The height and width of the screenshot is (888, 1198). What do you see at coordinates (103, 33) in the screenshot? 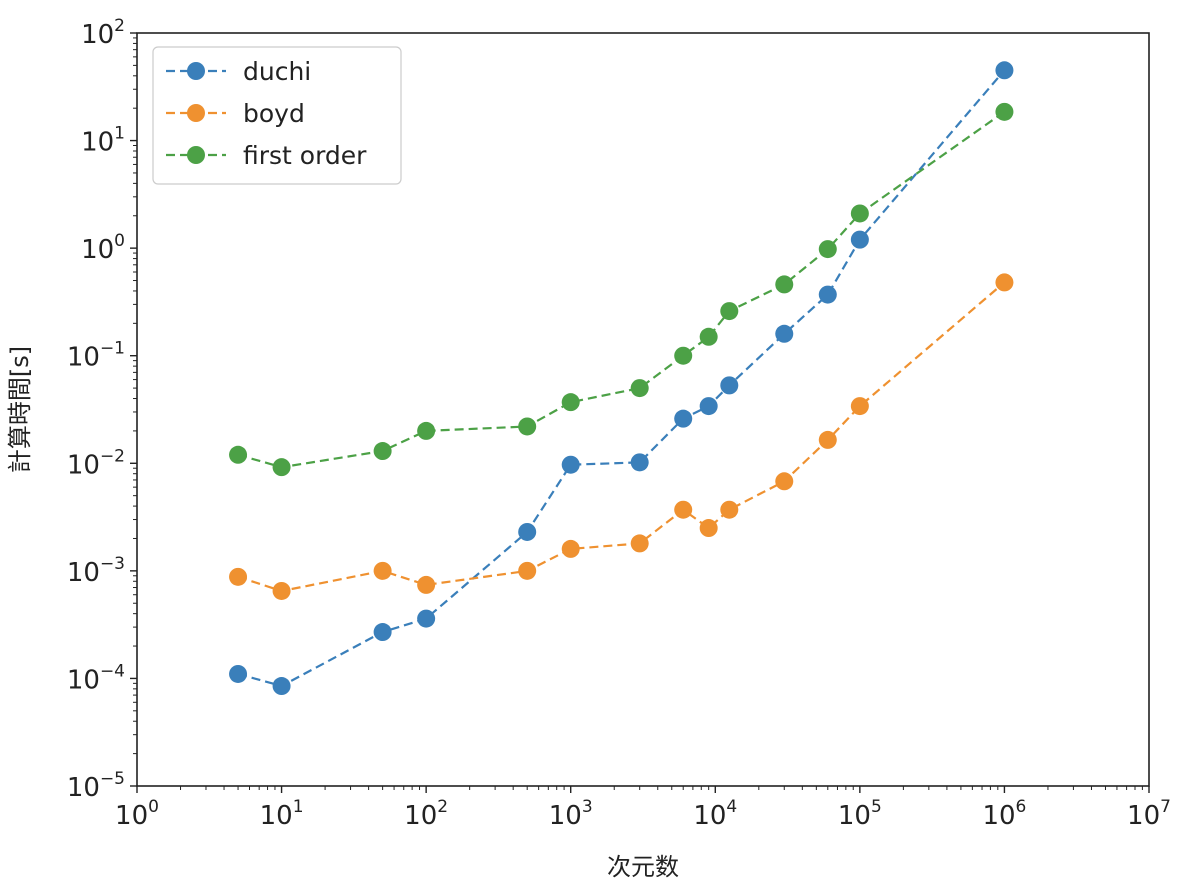
I see `y-tick-label: 10²` at bounding box center [103, 33].